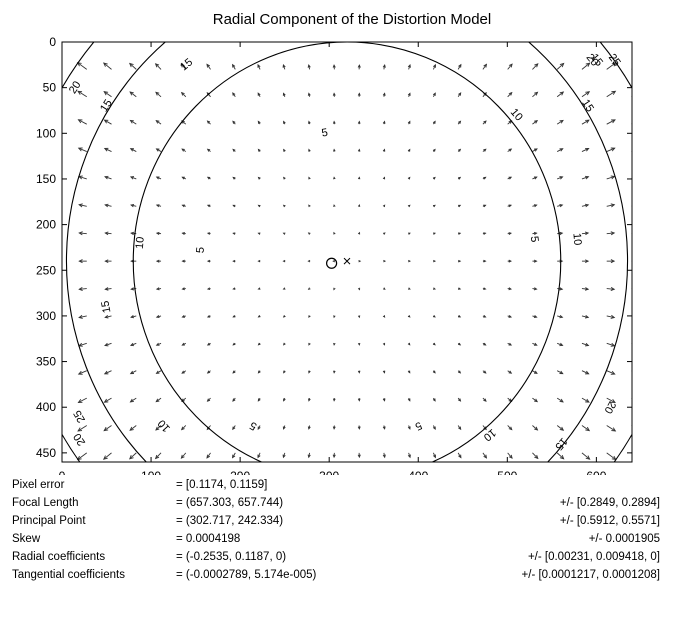  What do you see at coordinates (337, 485) in the screenshot?
I see `info-row-pixel-error: Pixel error = [0.1174, 0.1159]` at bounding box center [337, 485].